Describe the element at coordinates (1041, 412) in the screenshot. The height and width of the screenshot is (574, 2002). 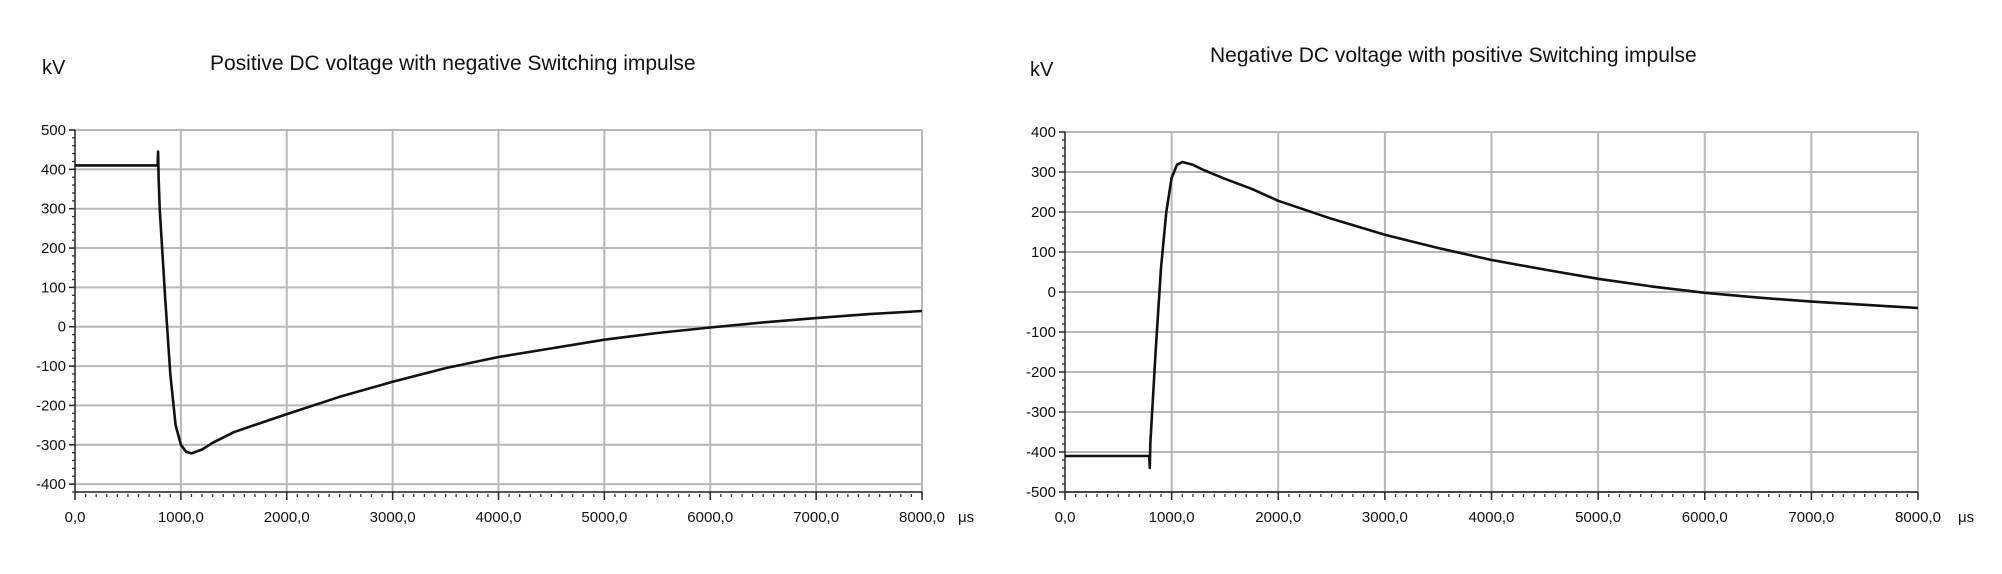
I see `right-y-tick-label: -300` at that location.